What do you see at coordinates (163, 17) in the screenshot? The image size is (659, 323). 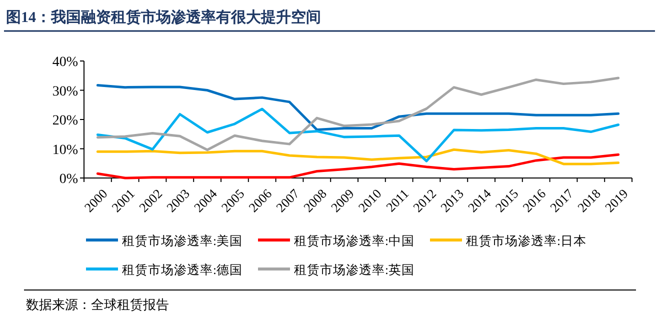 I see `chart-title: 图14：我国融资租赁市场渗透率有很大提升空间` at bounding box center [163, 17].